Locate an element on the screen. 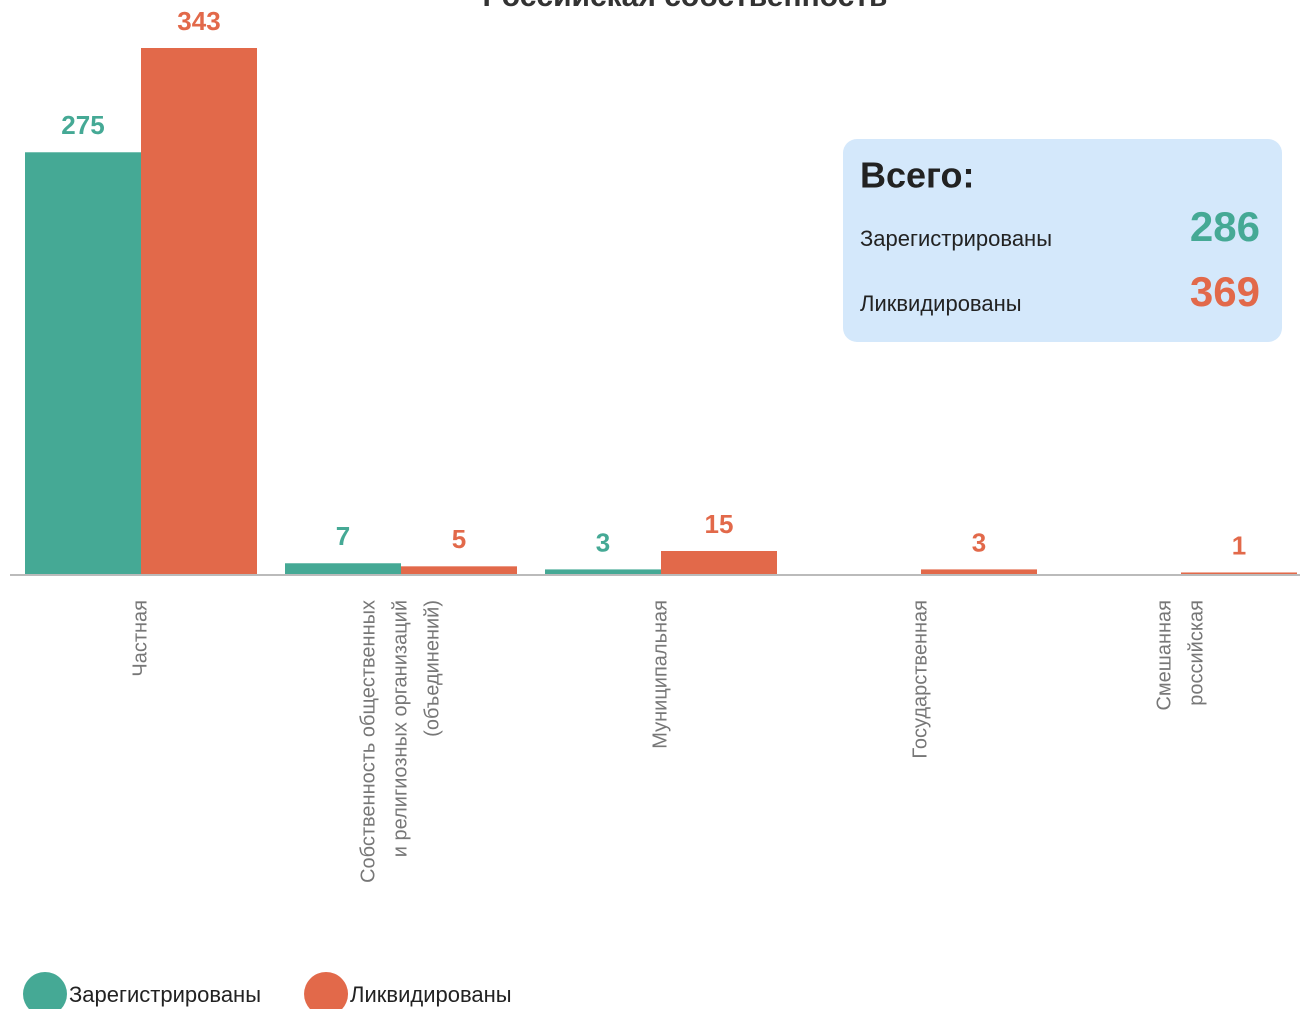 The image size is (1300, 1009). data-label: 275 is located at coordinates (82, 125).